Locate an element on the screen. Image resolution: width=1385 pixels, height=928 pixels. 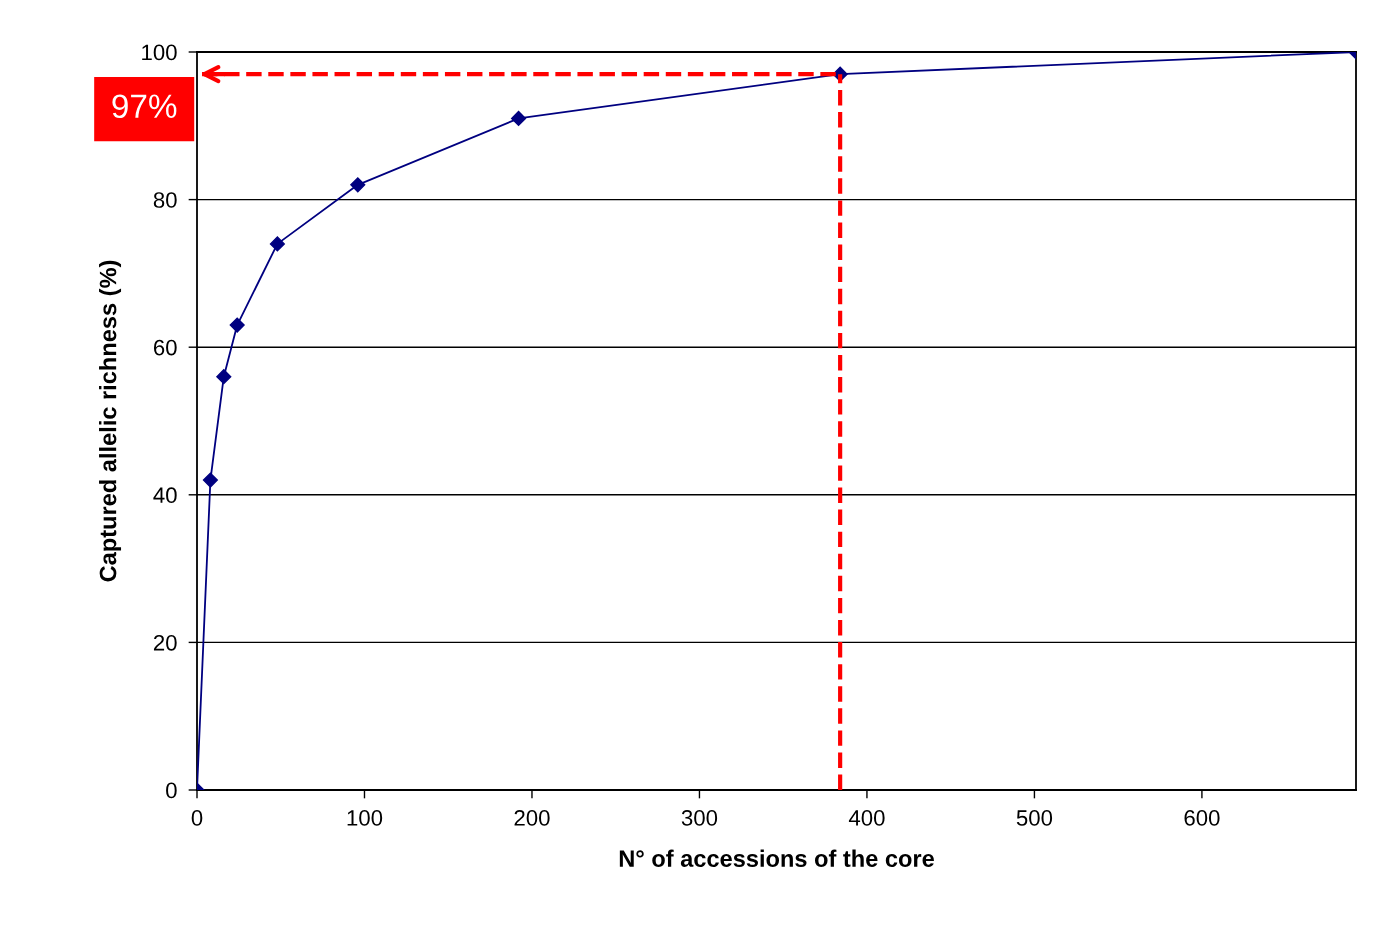
x-axis-title: N° of accessions of the core is located at coordinates (776, 858).